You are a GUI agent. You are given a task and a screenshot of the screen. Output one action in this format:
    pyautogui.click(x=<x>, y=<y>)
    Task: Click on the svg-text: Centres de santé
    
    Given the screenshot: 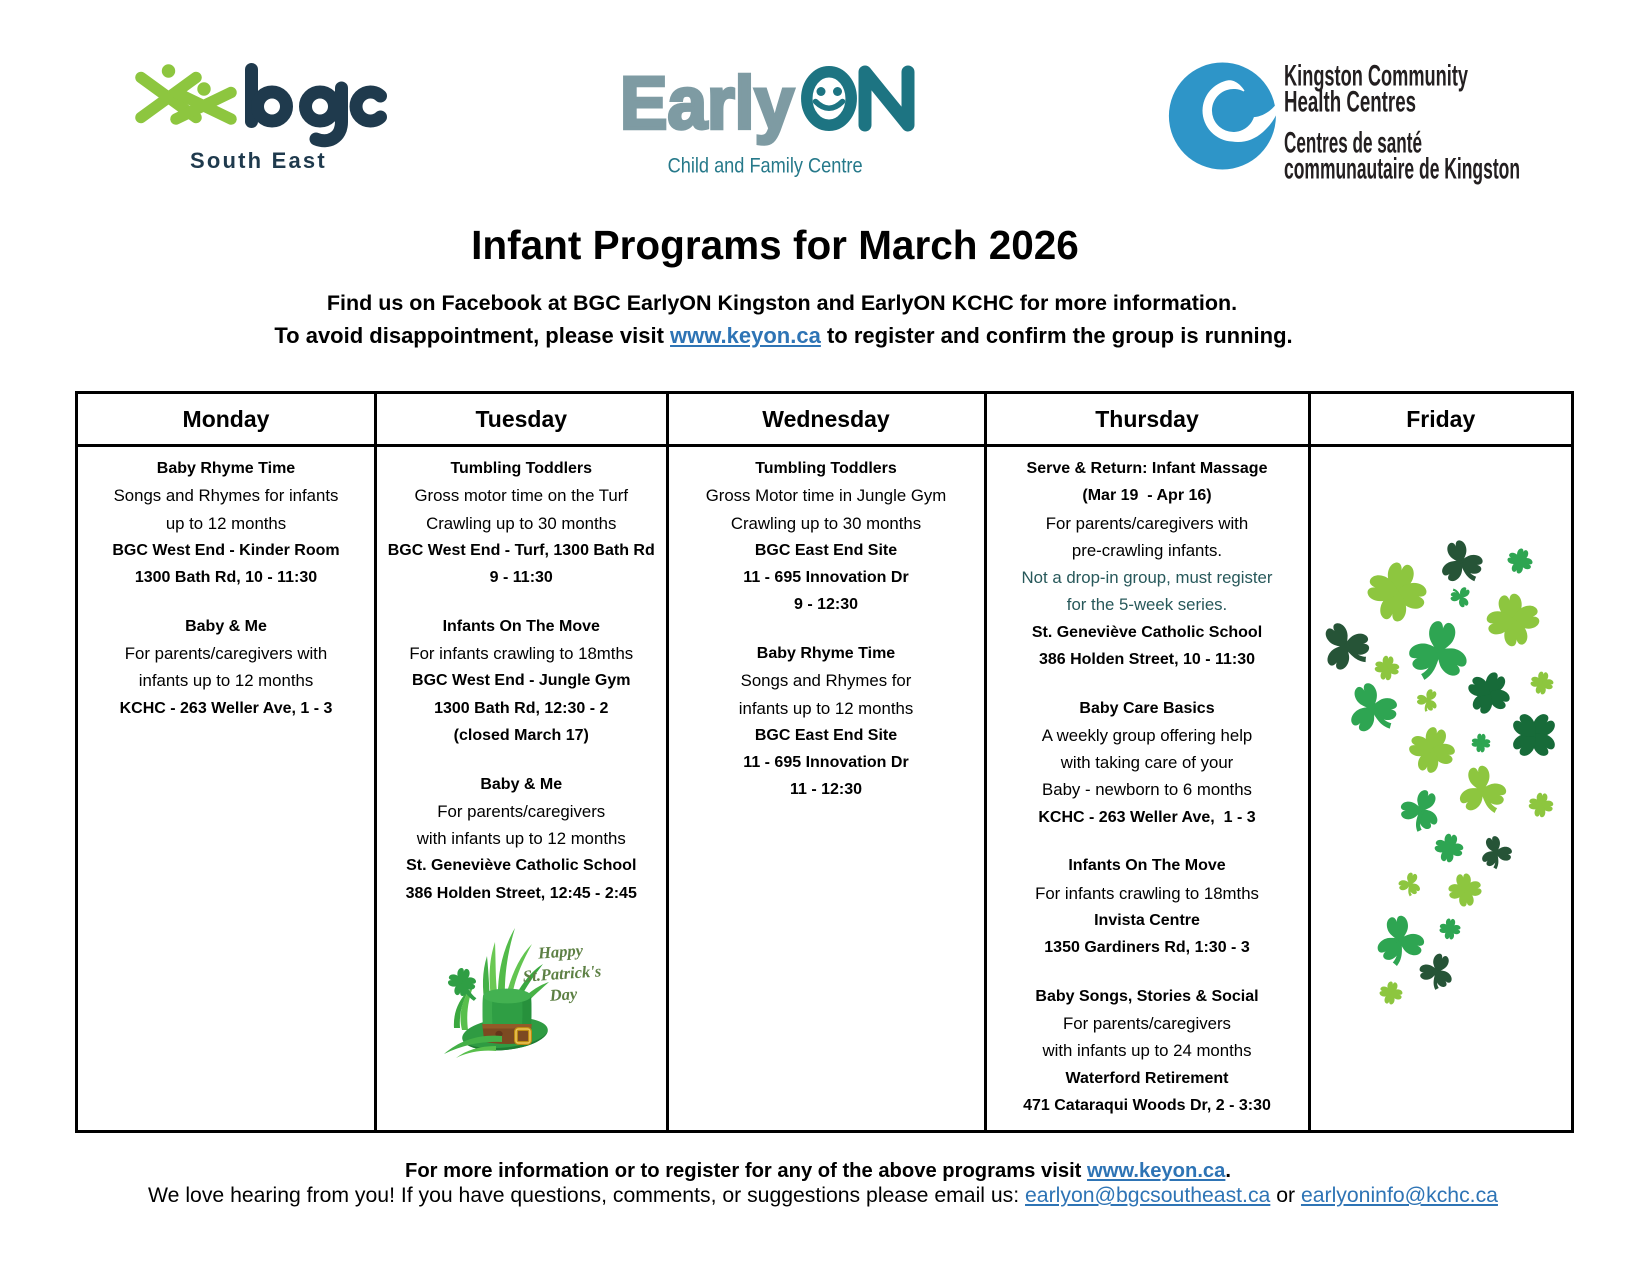 What is the action you would take?
    pyautogui.click(x=1353, y=142)
    